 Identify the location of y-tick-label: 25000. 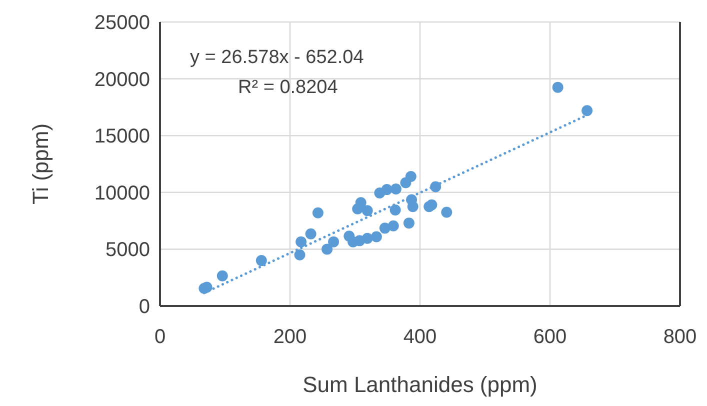
(122, 23).